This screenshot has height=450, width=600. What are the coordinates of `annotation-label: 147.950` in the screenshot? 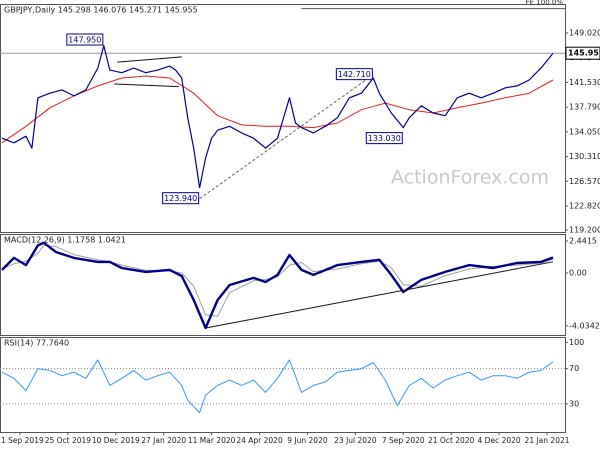 It's located at (84, 40).